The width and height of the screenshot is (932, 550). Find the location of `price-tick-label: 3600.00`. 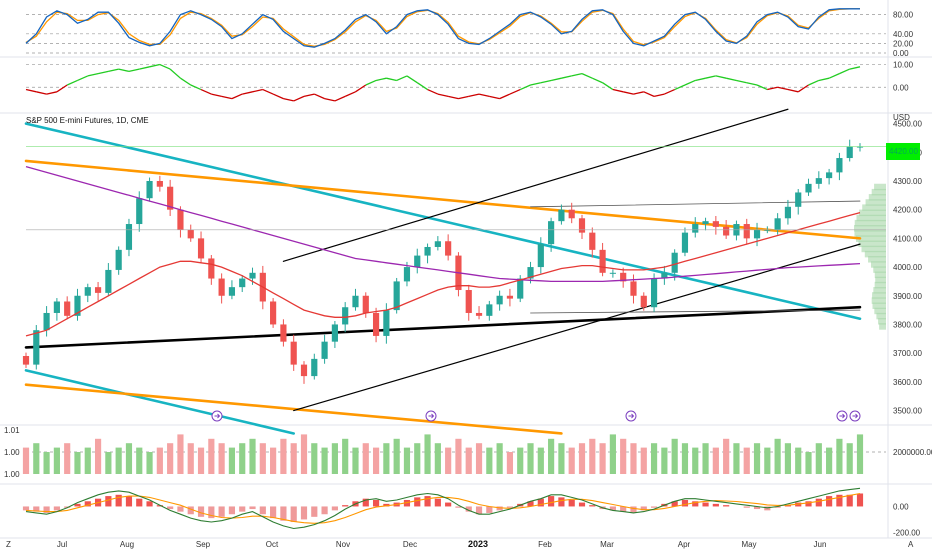

price-tick-label: 3600.00 is located at coordinates (907, 382).